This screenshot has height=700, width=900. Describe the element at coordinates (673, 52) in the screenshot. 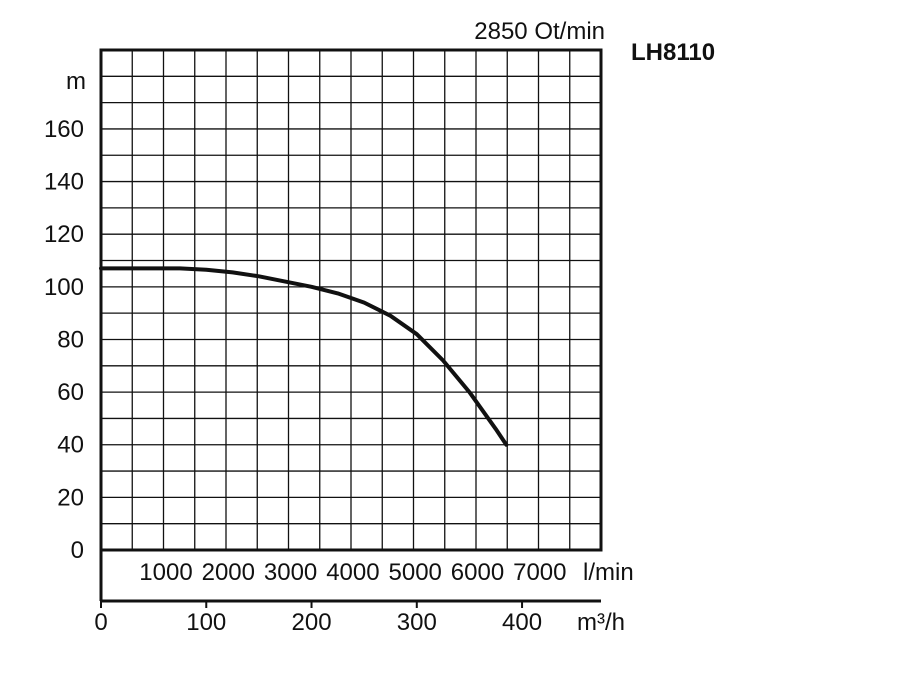

I see `chart-title: LH8110` at that location.